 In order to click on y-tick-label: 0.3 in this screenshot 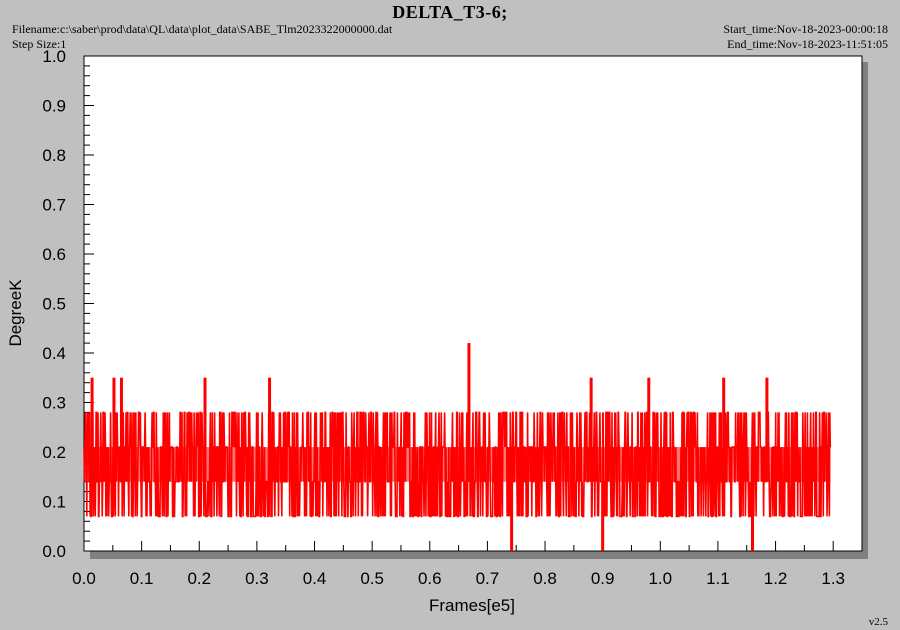, I will do `click(54, 403)`.